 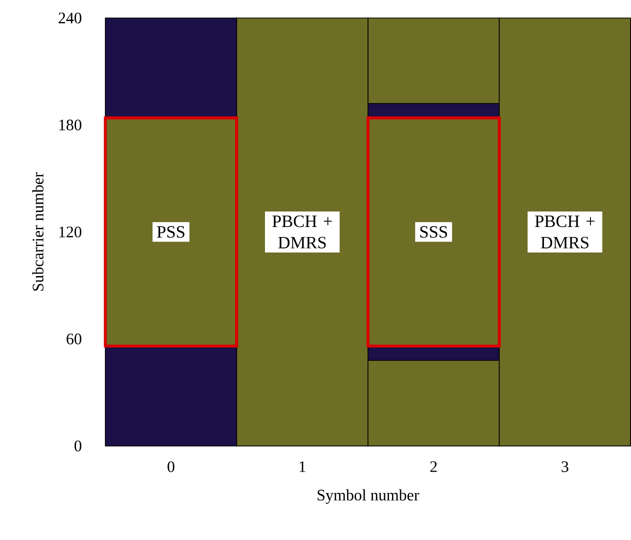 I want to click on y-axis-title: Subcarrier number, so click(x=38, y=231).